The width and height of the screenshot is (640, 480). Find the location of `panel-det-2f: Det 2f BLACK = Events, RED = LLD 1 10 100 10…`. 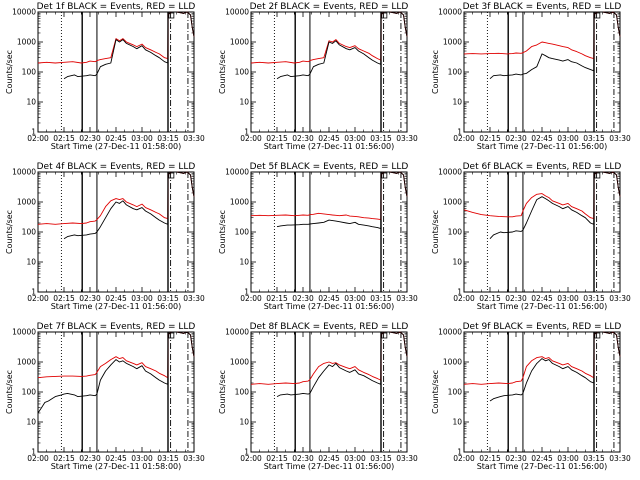

panel-det-2f: Det 2f BLACK = Events, RED = LLD 1 10 100 10… is located at coordinates (318, 76).